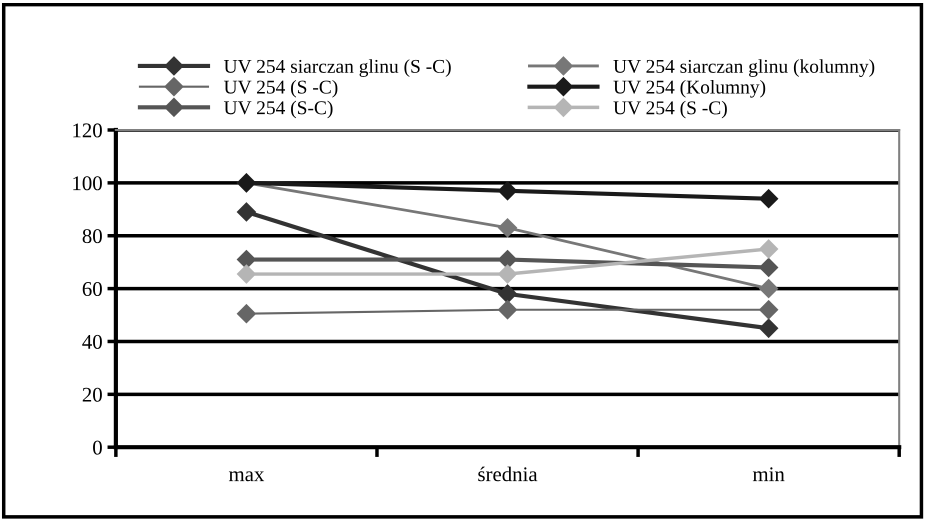  Describe the element at coordinates (337, 68) in the screenshot. I see `legend-label: UV 254 siarczan glinu (S -C)` at that location.